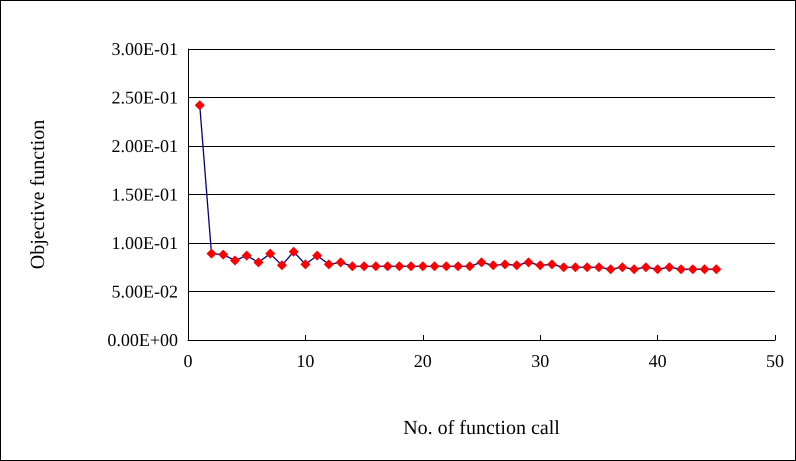 The height and width of the screenshot is (461, 796). What do you see at coordinates (657, 361) in the screenshot?
I see `x-tick-label: 40` at bounding box center [657, 361].